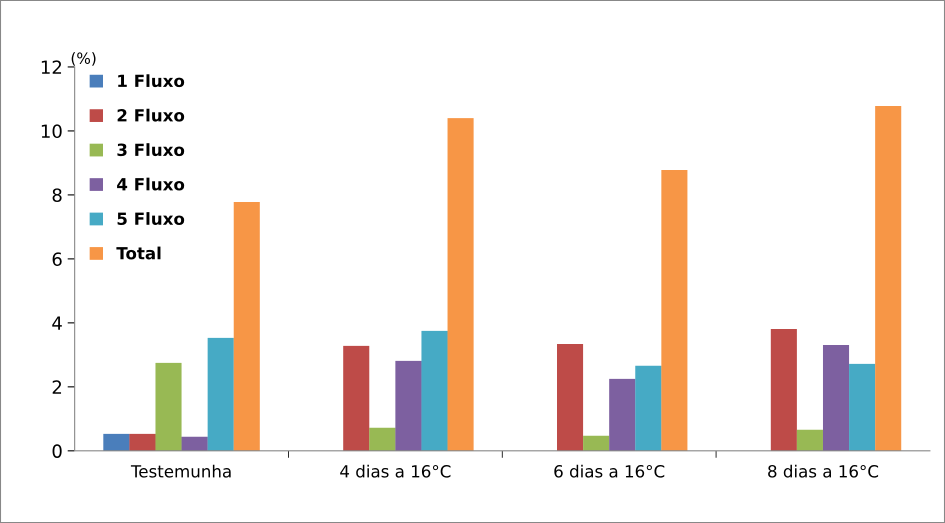 This screenshot has width=945, height=523. What do you see at coordinates (84, 59) in the screenshot?
I see `y-axis-title: (%)` at bounding box center [84, 59].